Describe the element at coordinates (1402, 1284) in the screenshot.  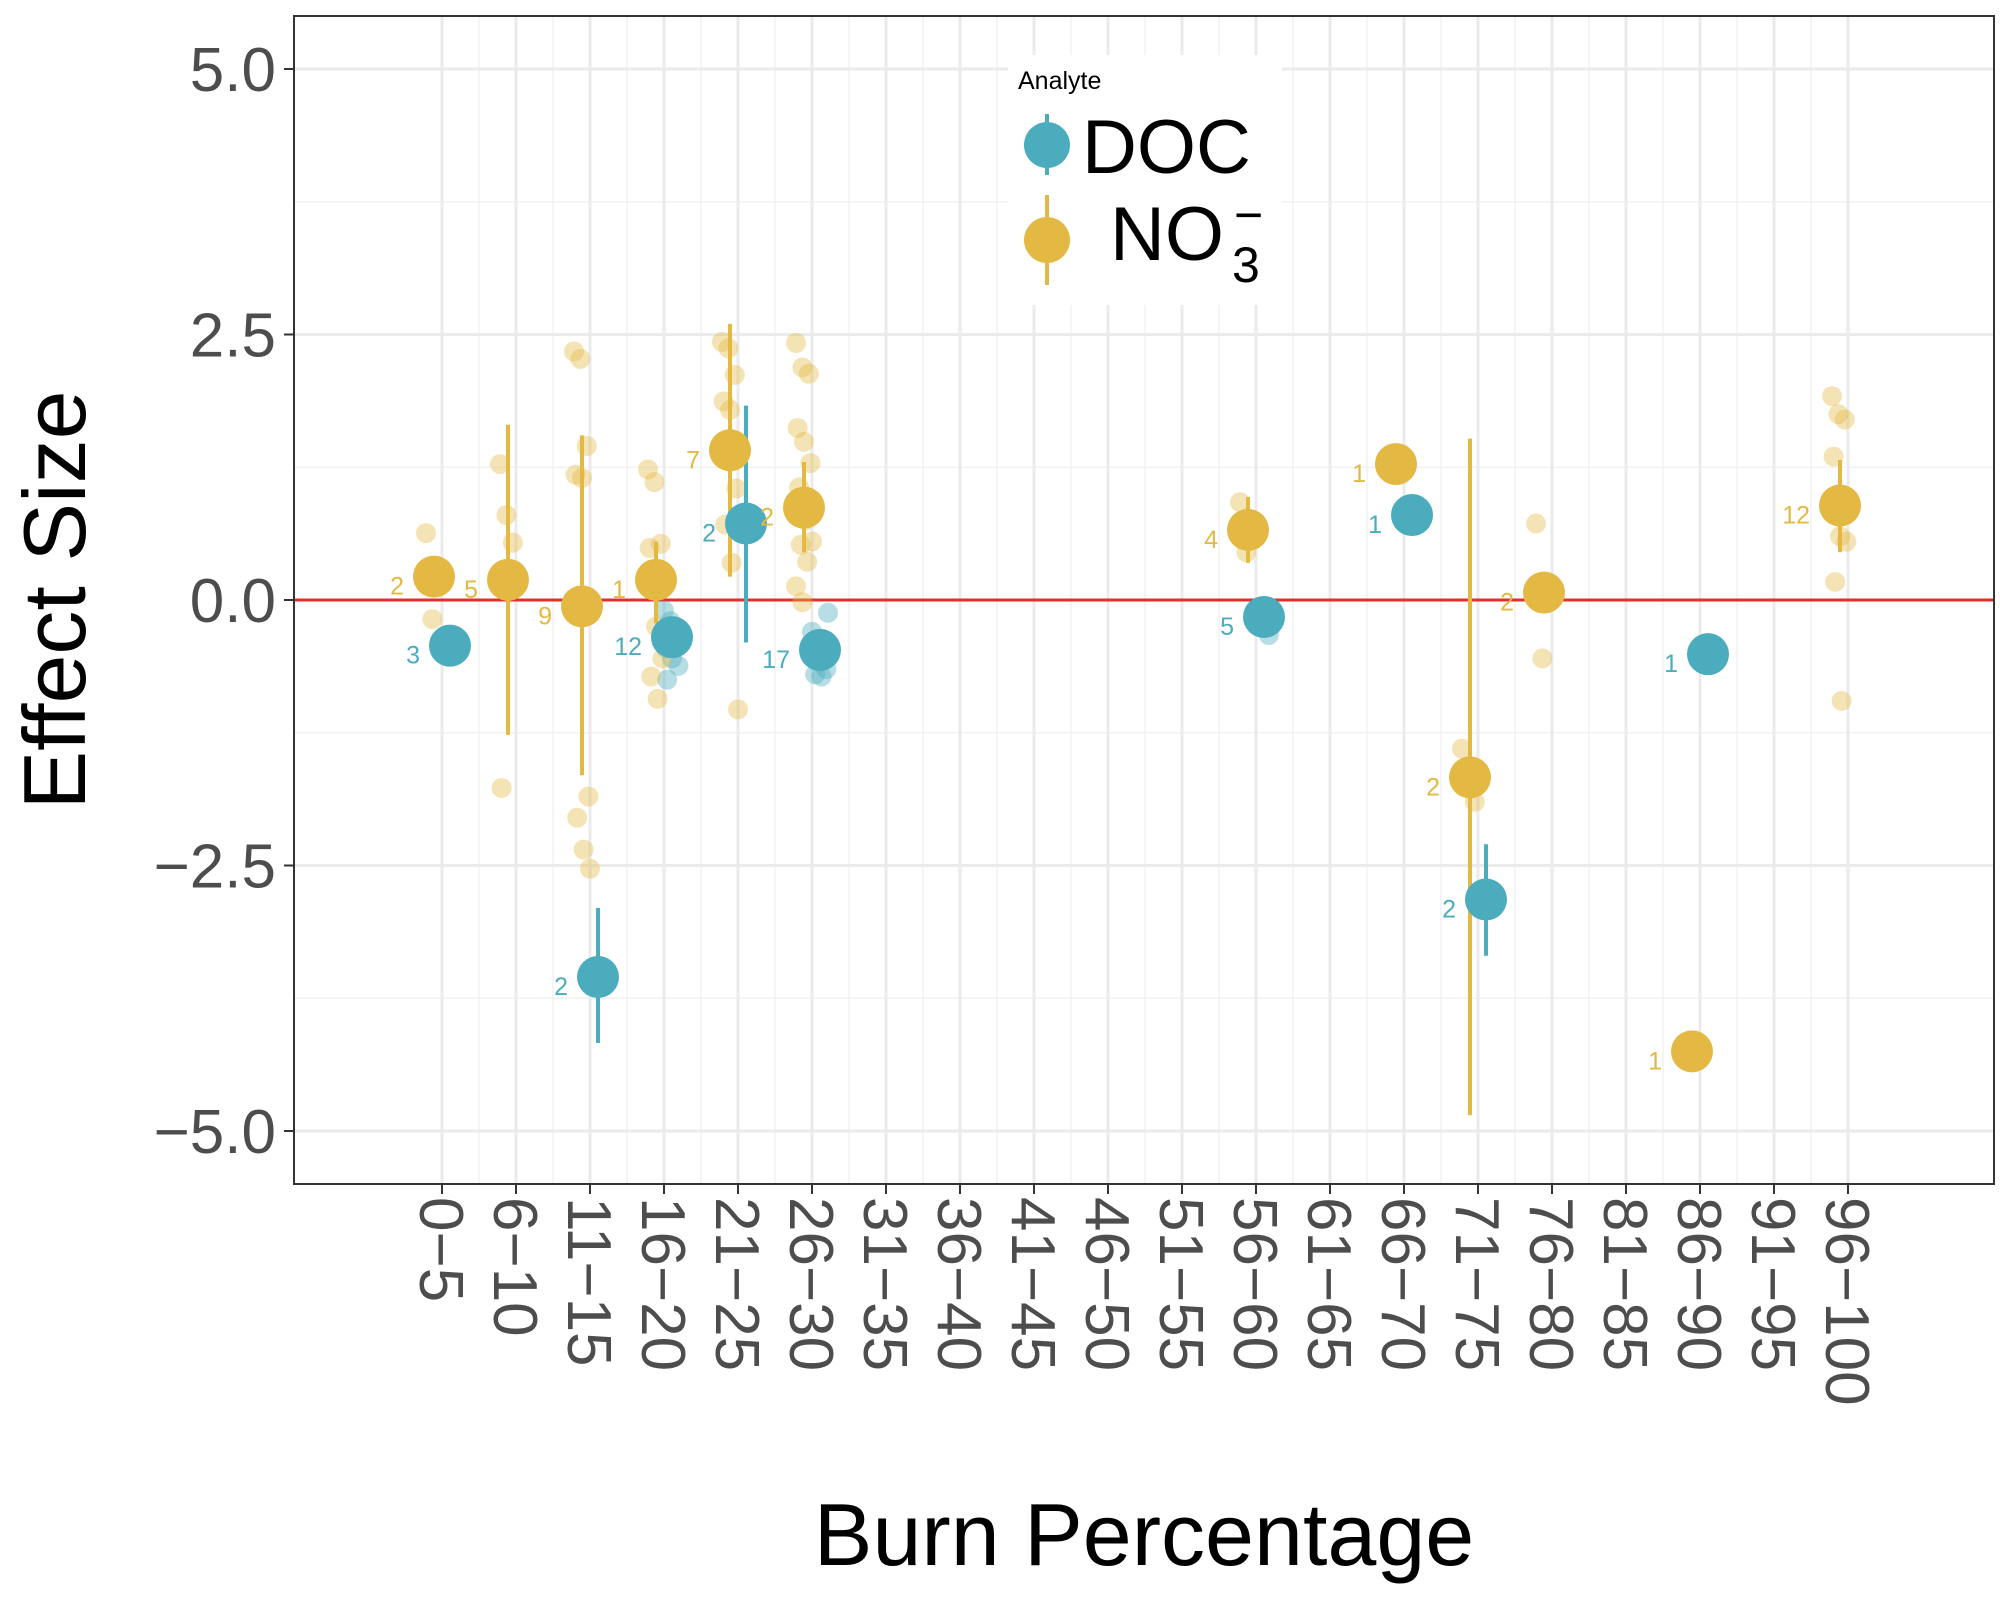
I see `x-tick-label-13: 66−70` at that location.